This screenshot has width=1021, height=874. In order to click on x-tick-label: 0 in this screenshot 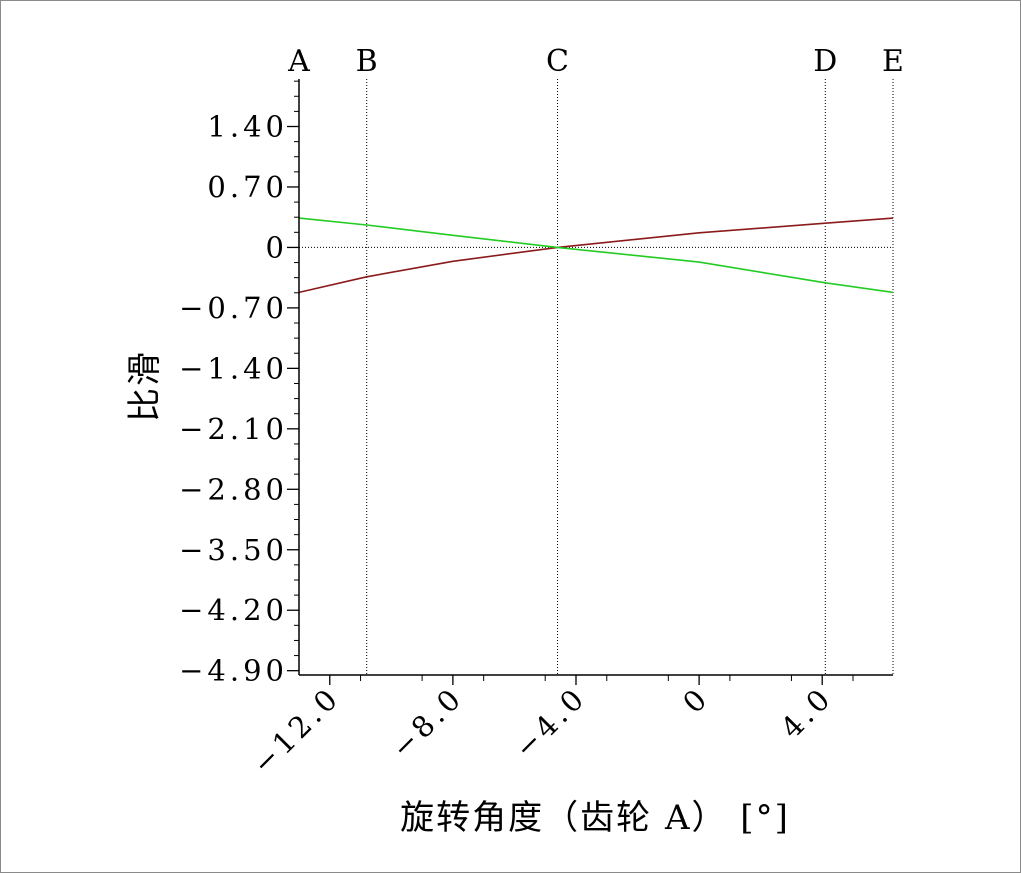, I will do `click(696, 700)`.